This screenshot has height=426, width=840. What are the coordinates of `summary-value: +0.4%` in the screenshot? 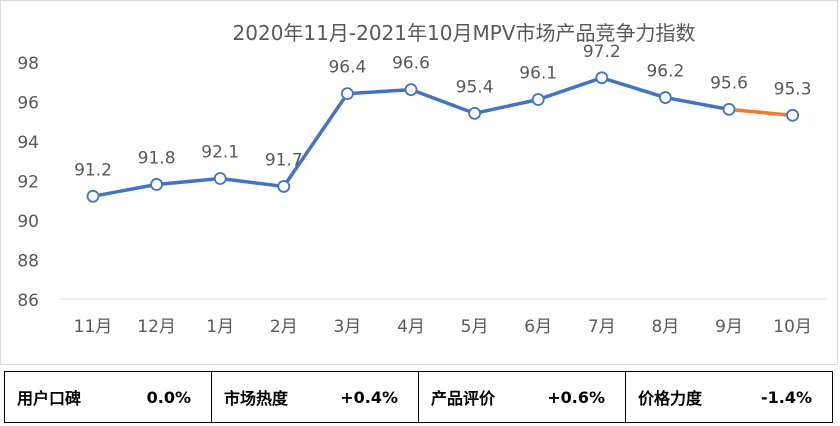 It's located at (369, 397).